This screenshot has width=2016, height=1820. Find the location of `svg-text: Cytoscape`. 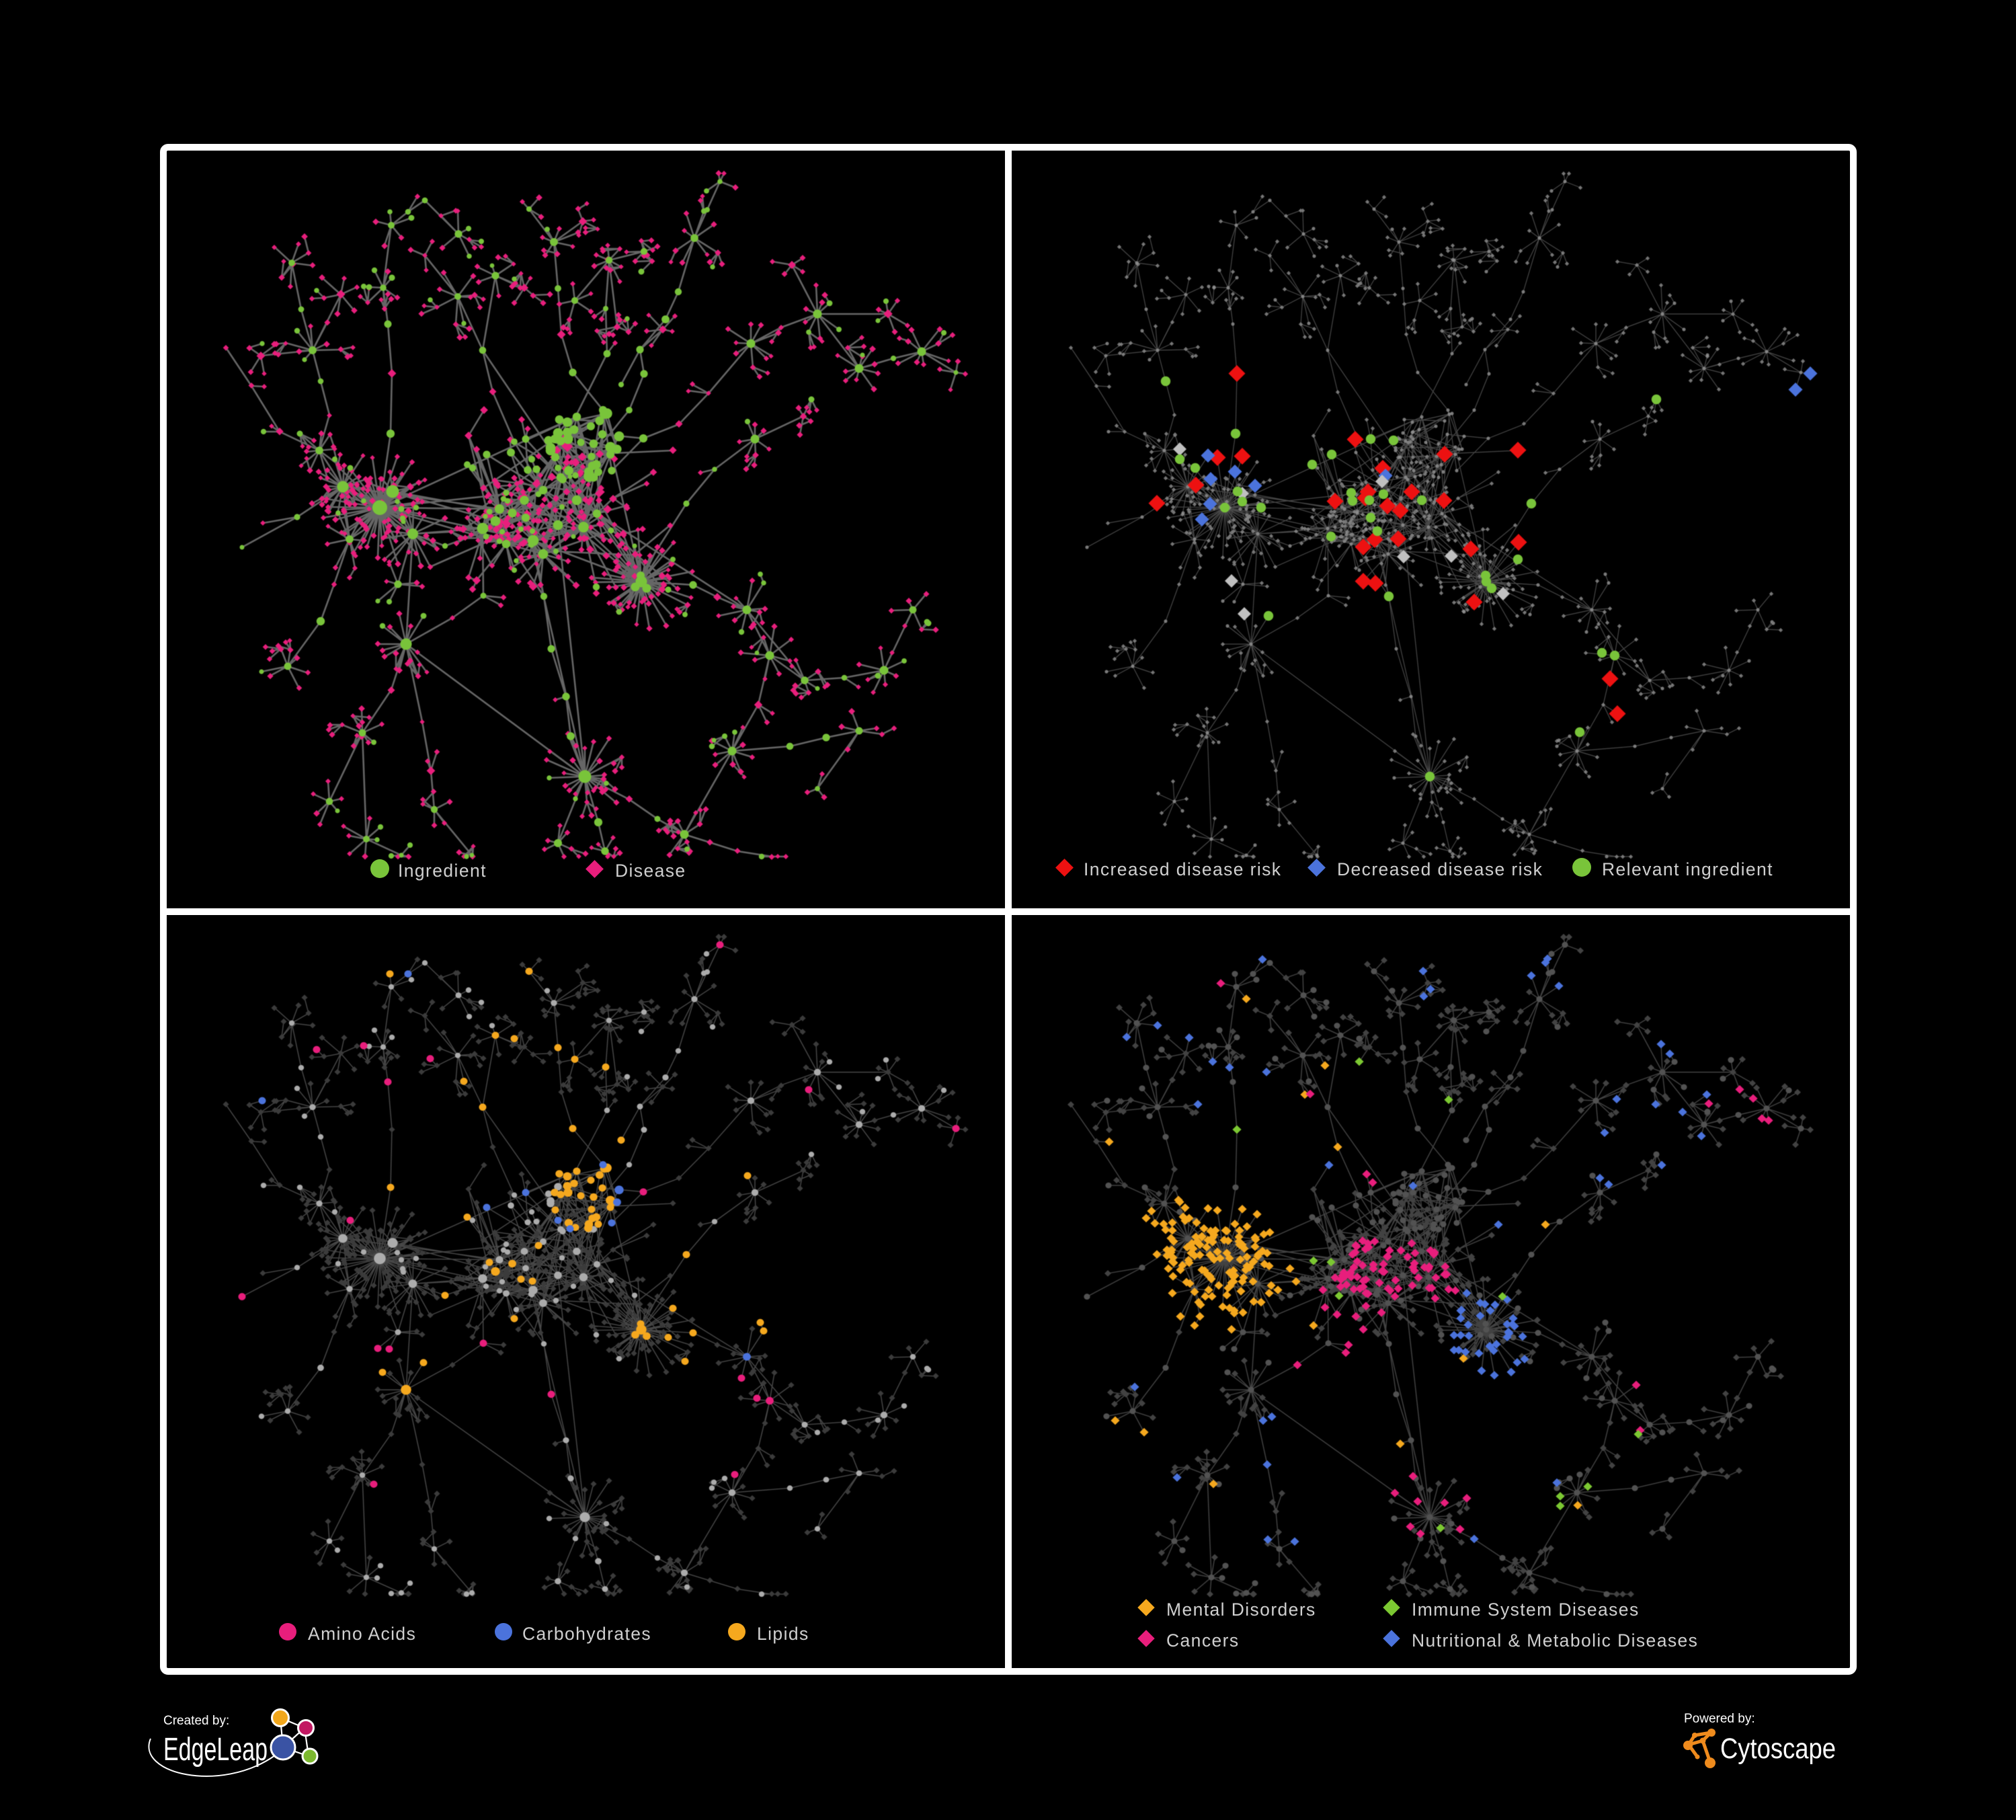

svg-text: Cytoscape is located at coordinates (1778, 1749).